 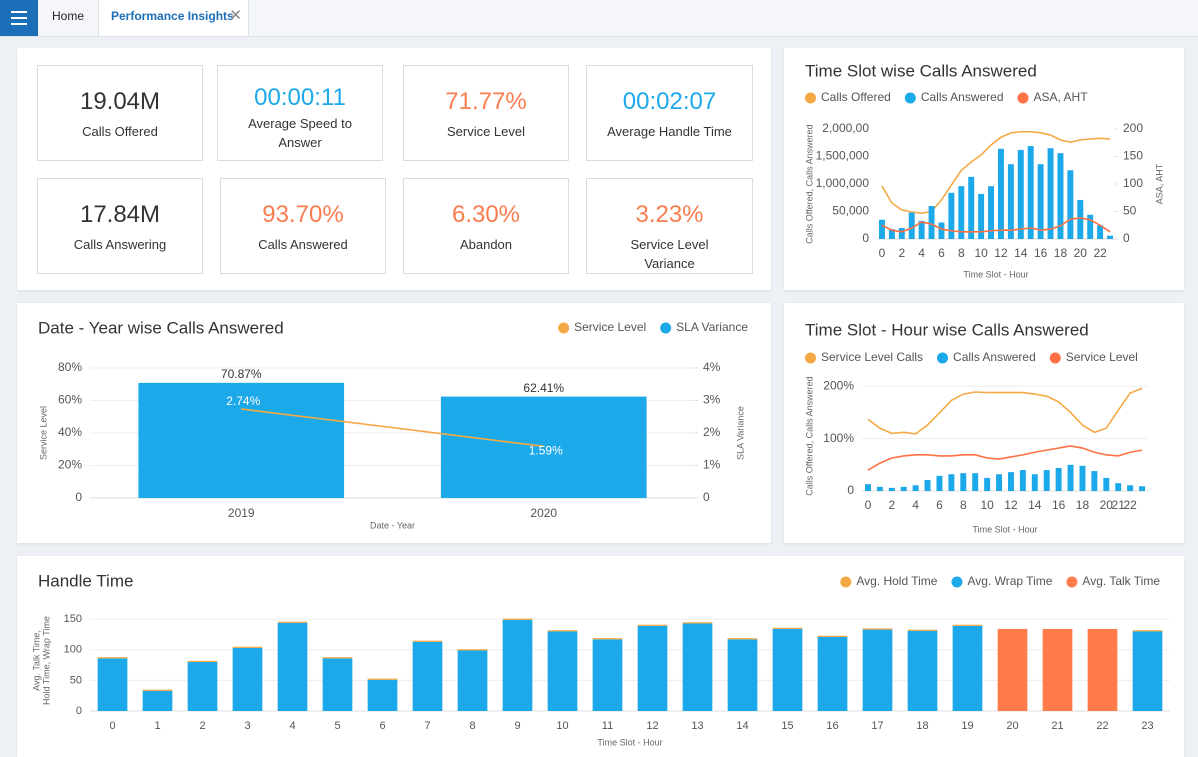 What do you see at coordinates (73, 619) in the screenshot?
I see `y-tick-label: 150` at bounding box center [73, 619].